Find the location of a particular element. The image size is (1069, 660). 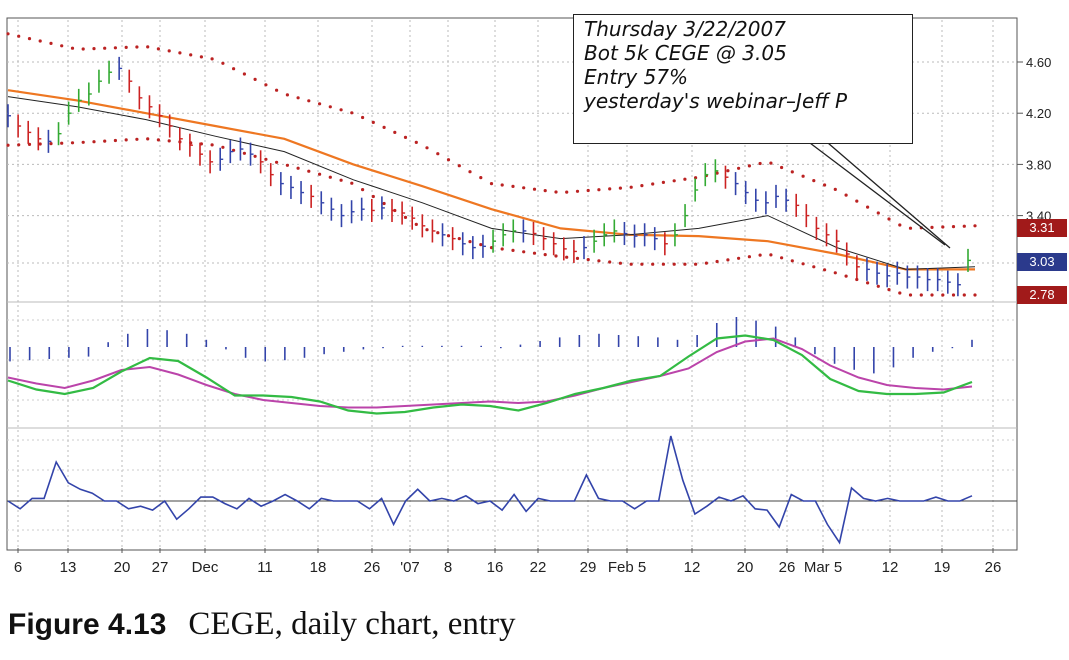

x-tick-label: 18 is located at coordinates (318, 567).